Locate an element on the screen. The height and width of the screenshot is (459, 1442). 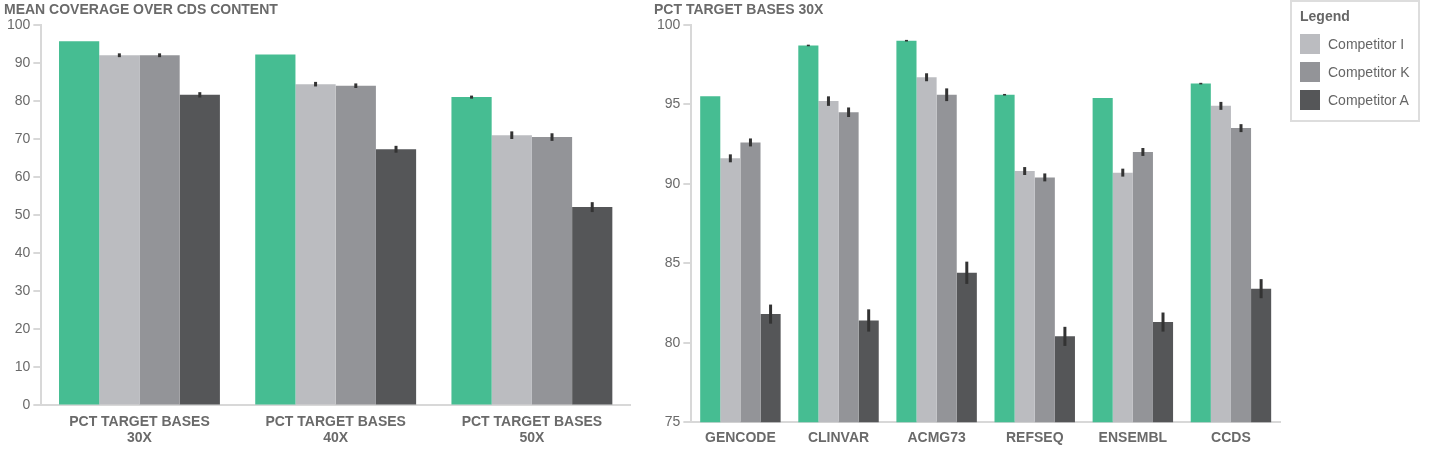
legend-label: Competitor K is located at coordinates (1369, 72).